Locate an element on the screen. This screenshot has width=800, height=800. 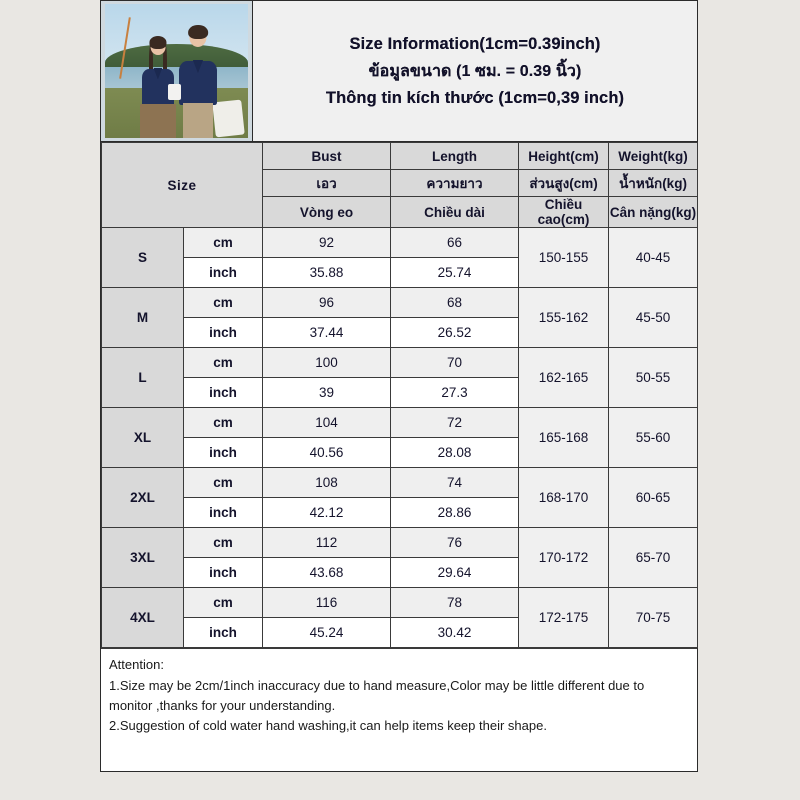
hills is located at coordinates (176, 57).